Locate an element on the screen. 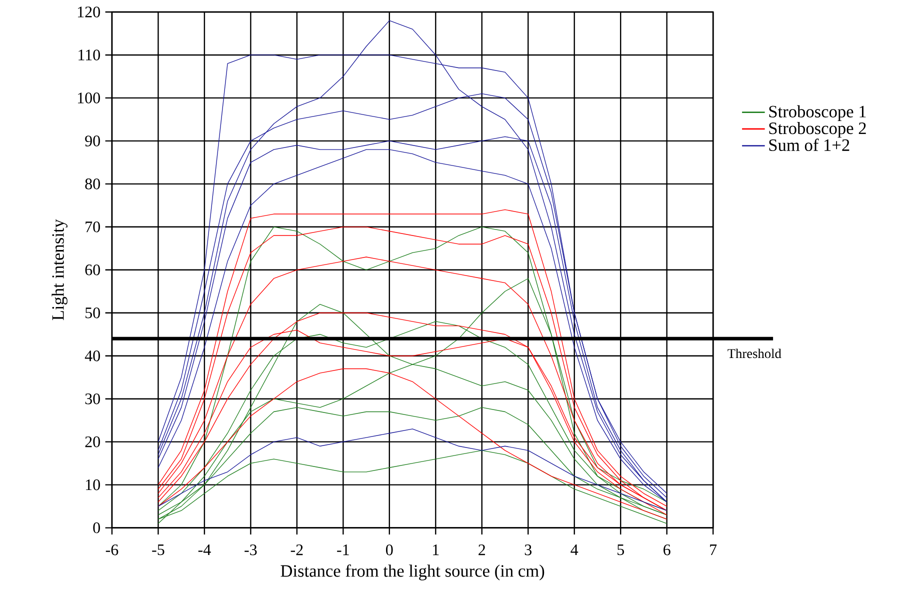 The image size is (917, 606). y-tick-label: 50 is located at coordinates (93, 312).